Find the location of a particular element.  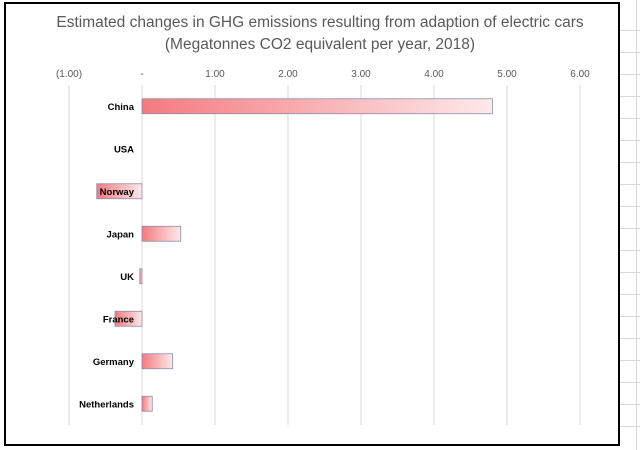

x-tick-label: 2.00 is located at coordinates (288, 74).